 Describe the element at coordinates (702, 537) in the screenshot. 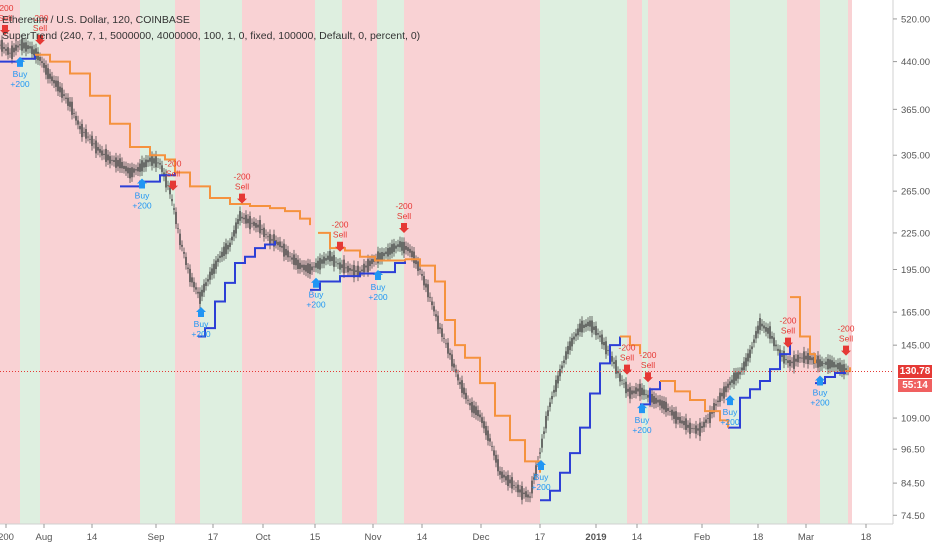

I see `x-tick-label: Feb` at that location.